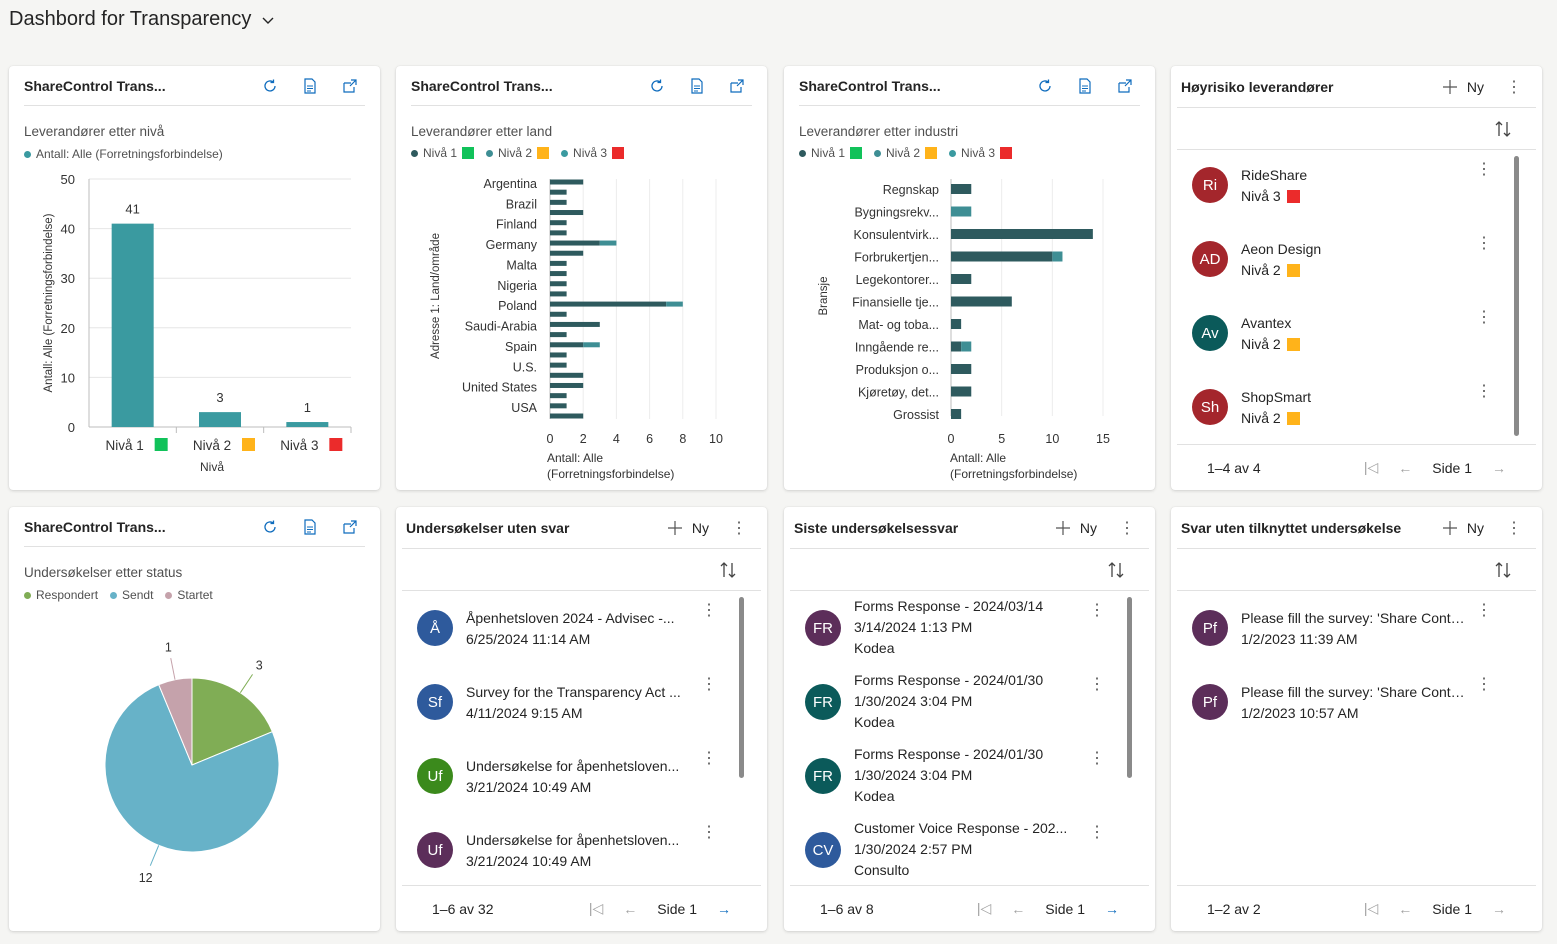  Describe the element at coordinates (949, 680) in the screenshot. I see `item-title: Forms Response - 2024/01/30` at that location.